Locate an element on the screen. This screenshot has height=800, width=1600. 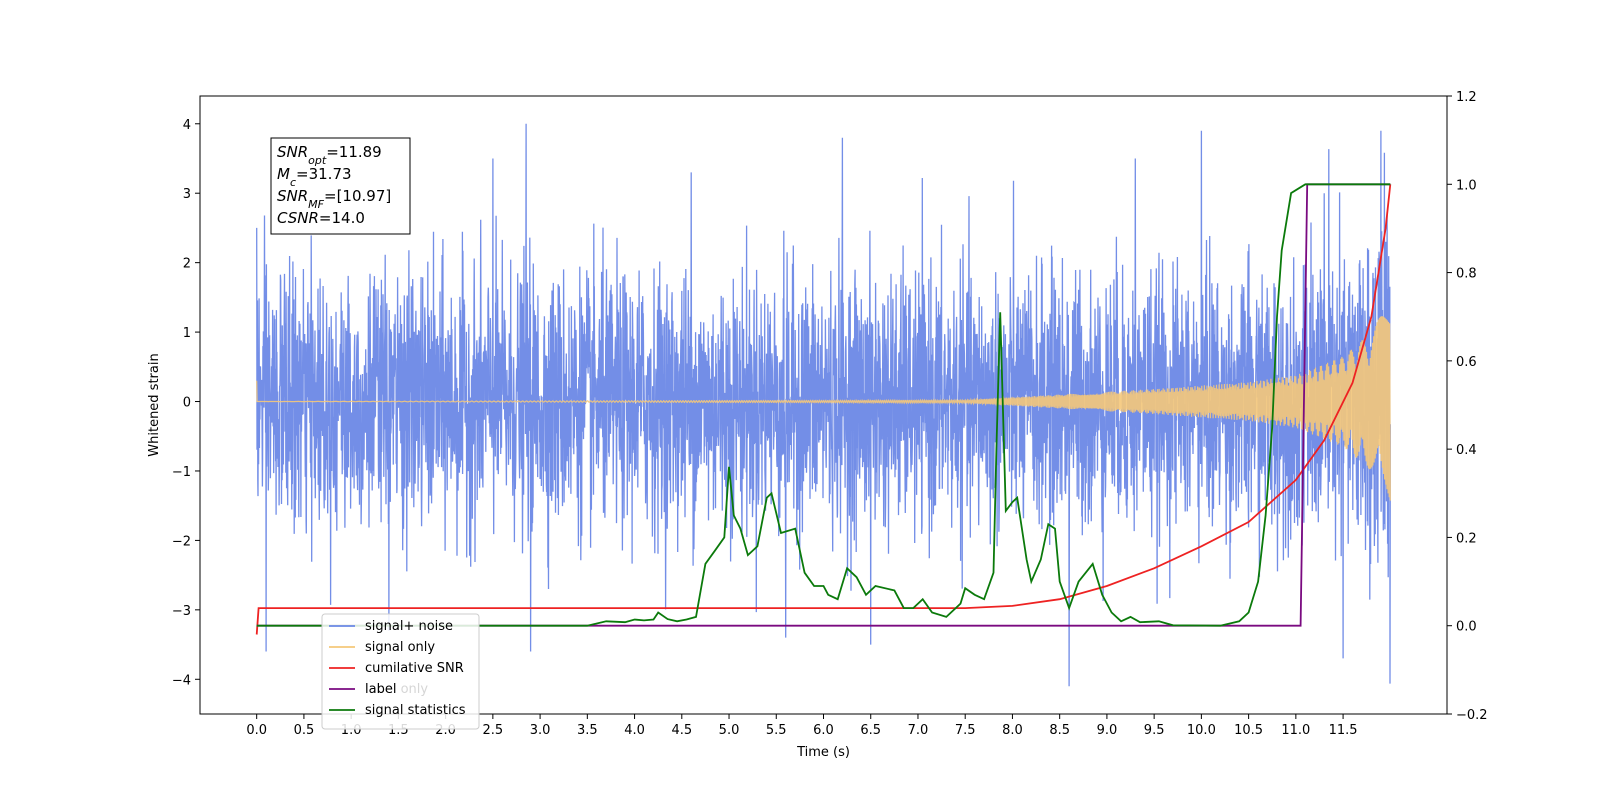
y-tick-label: −3 is located at coordinates (181, 611).